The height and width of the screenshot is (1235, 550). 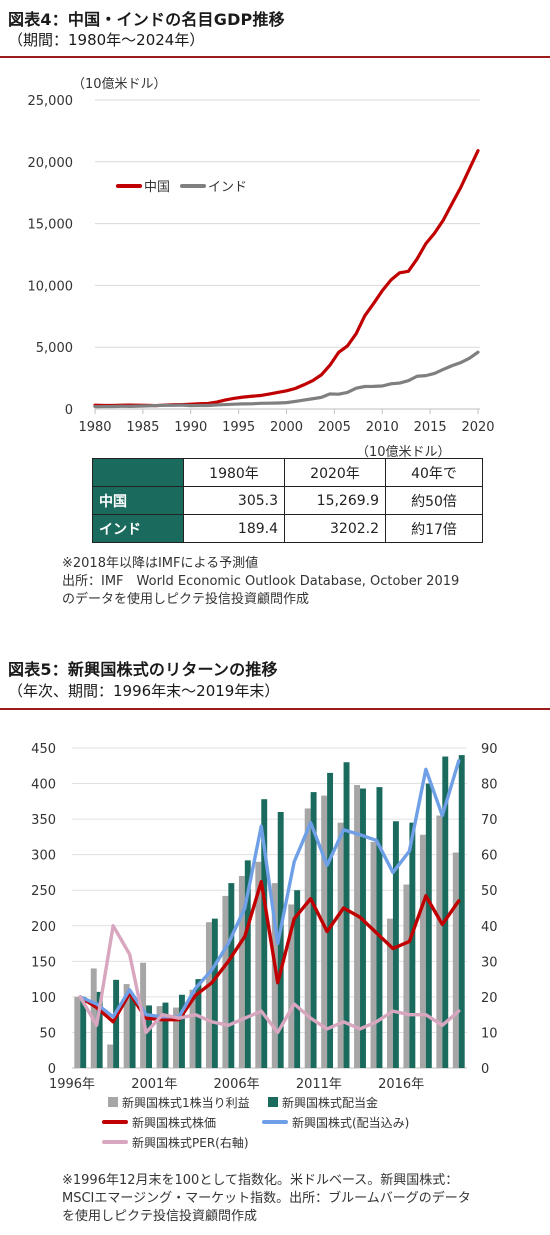 I want to click on note-line: のデータを使用しピクテ投信投資顧問作成, so click(x=186, y=599).